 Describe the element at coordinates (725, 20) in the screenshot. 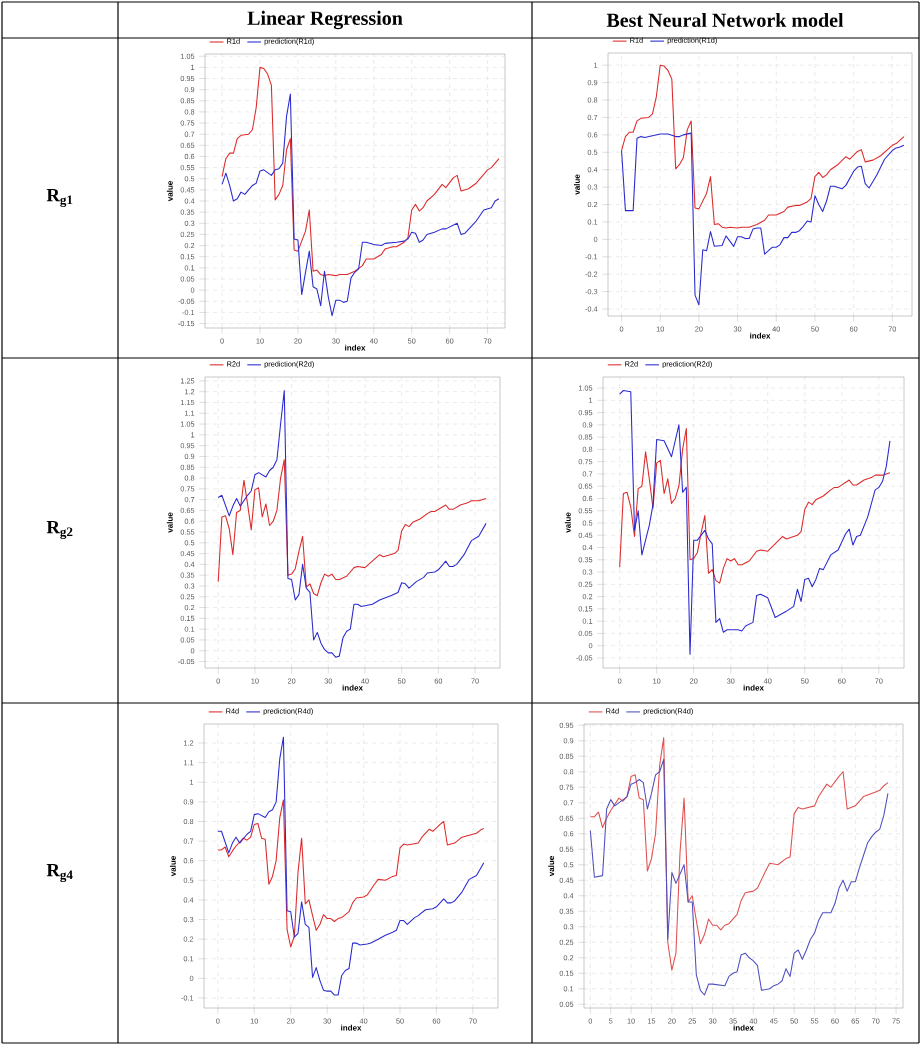

I see `chart-title: Best Neural Network model` at that location.